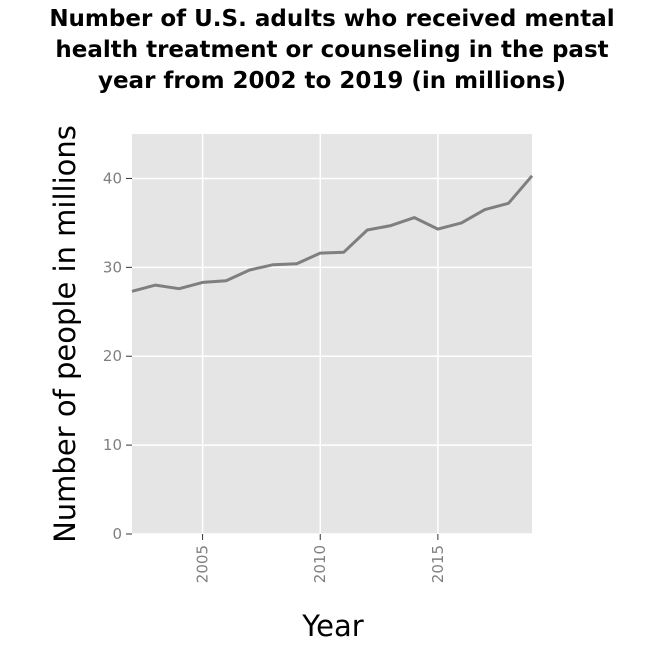 The width and height of the screenshot is (664, 652). Describe the element at coordinates (332, 81) in the screenshot. I see `chart-title-line-3: year from 2002 to 2019 (in millions)` at that location.